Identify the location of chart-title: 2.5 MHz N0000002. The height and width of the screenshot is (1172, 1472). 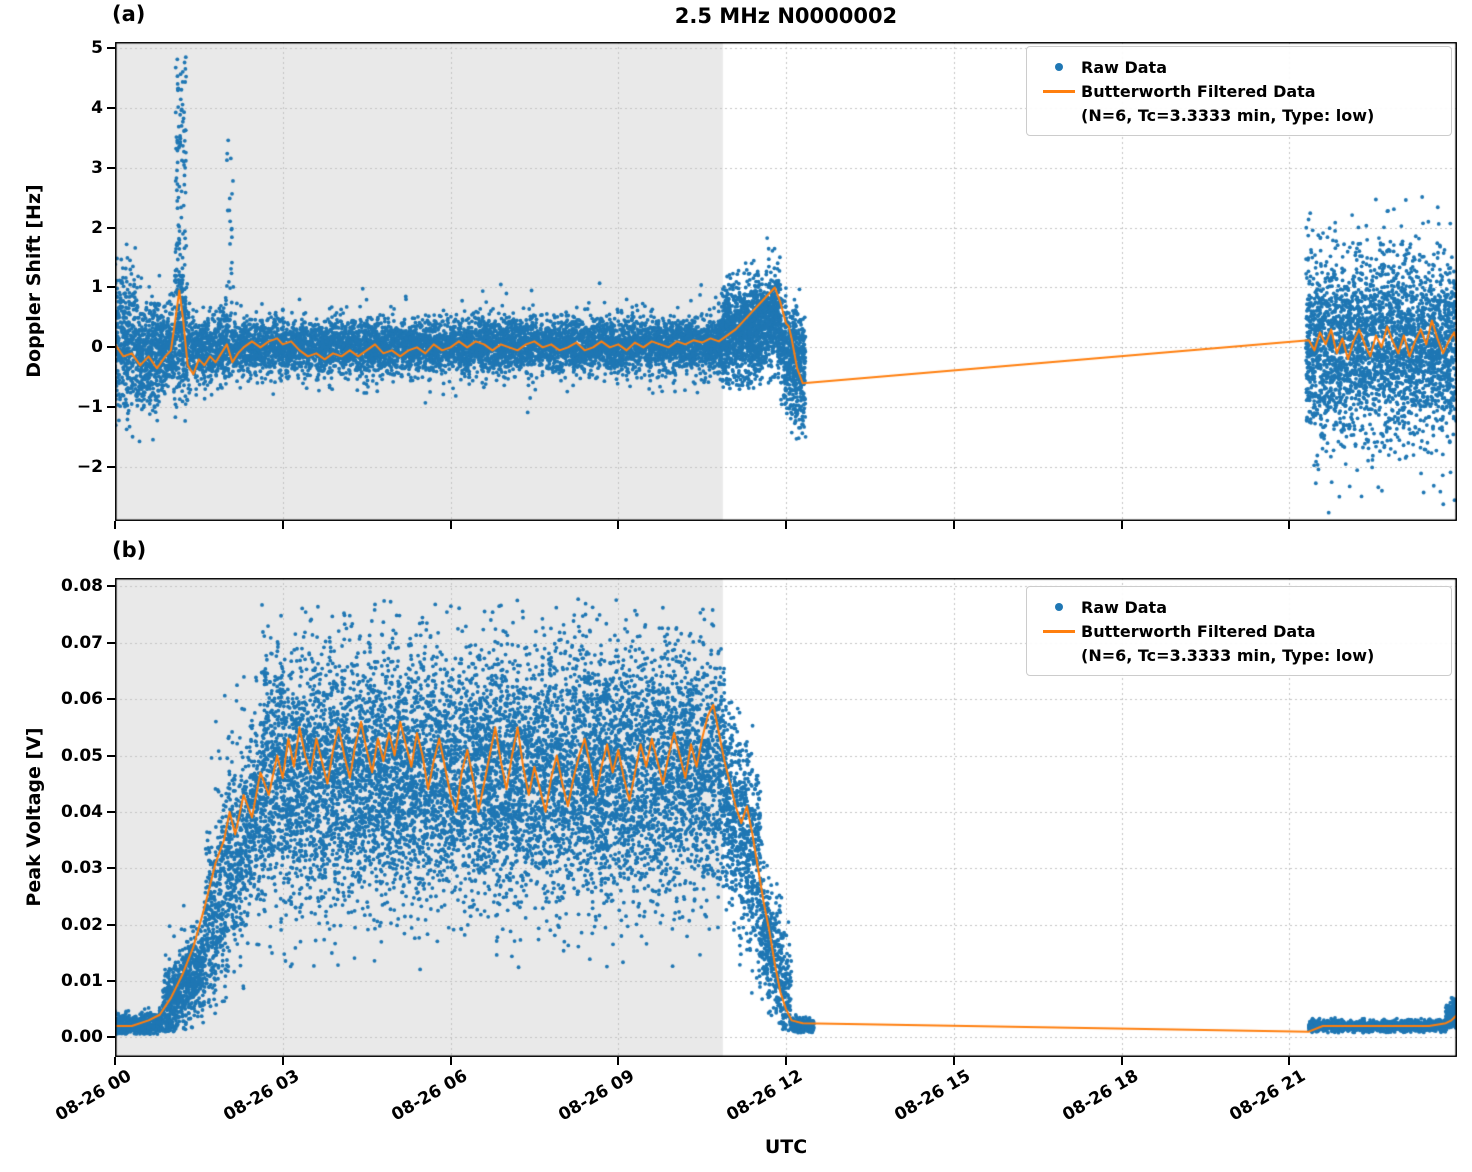
(786, 16).